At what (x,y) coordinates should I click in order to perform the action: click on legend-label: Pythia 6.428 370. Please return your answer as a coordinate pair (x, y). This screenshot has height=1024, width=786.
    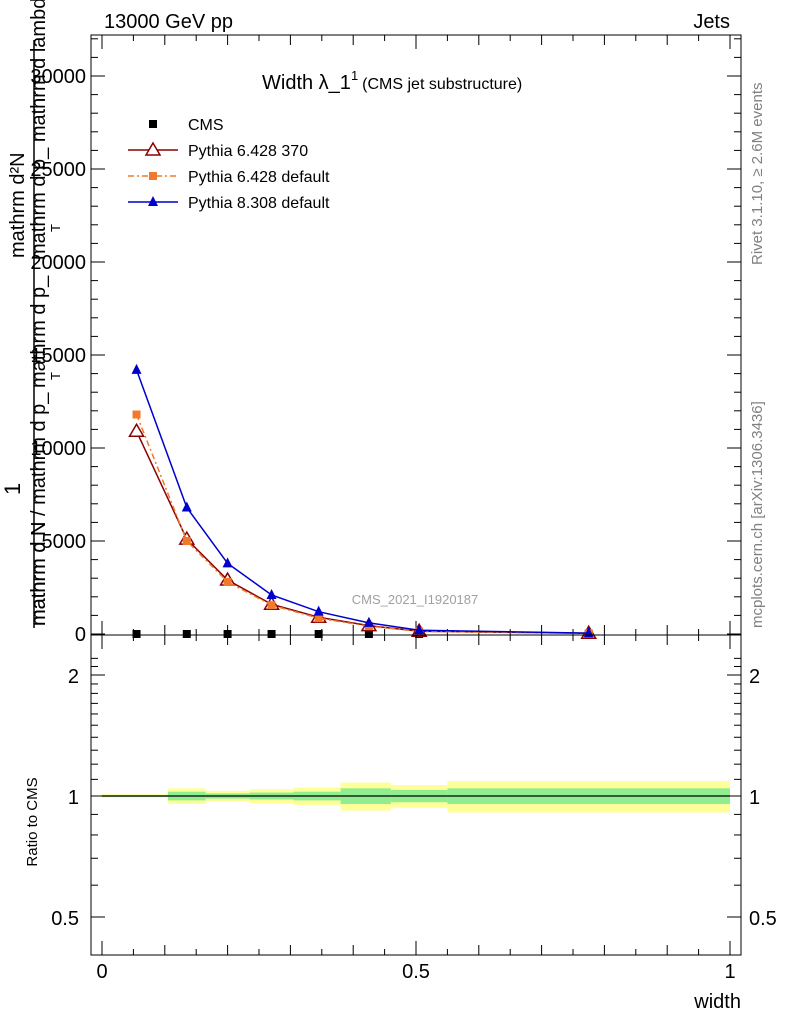
    Looking at the image, I should click on (248, 151).